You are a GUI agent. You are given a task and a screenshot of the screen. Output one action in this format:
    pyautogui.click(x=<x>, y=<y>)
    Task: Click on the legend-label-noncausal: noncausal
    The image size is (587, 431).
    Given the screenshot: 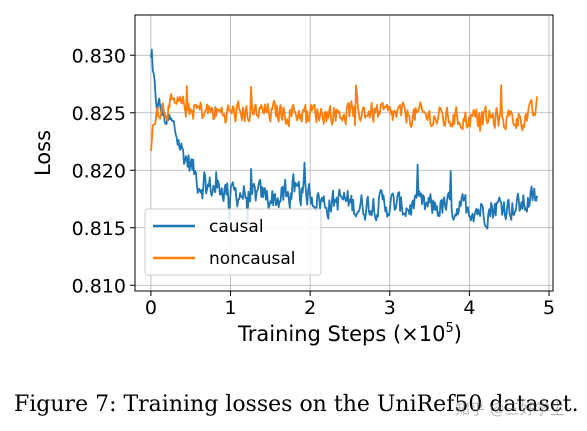 What is the action you would take?
    pyautogui.click(x=252, y=259)
    